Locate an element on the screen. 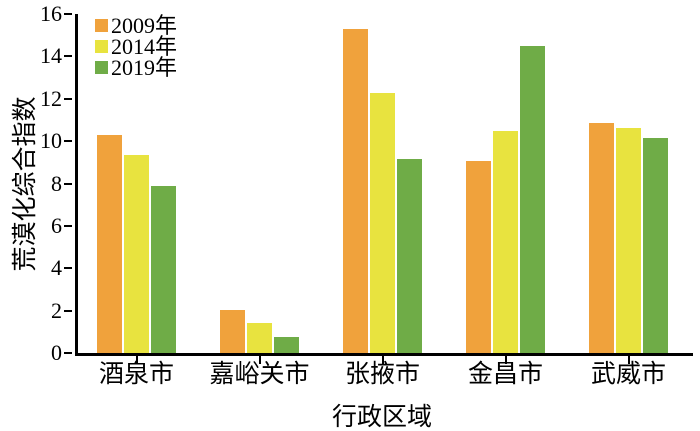 The height and width of the screenshot is (431, 700). category-label-0: 酒泉市 is located at coordinates (136, 374).